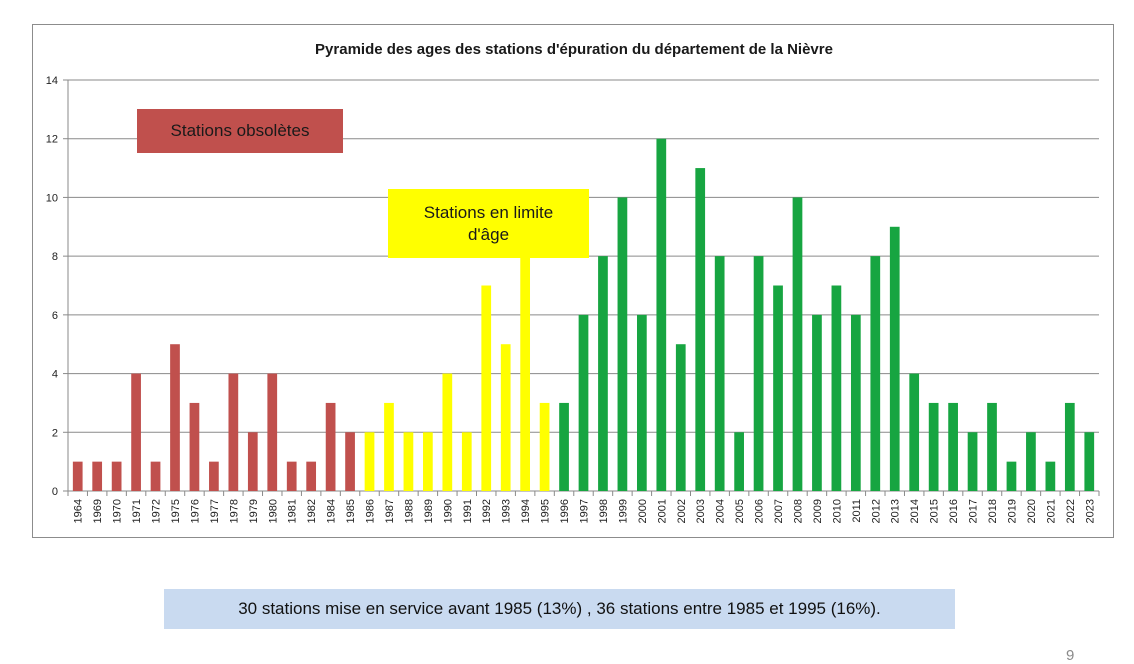 The width and height of the screenshot is (1134, 664). What do you see at coordinates (721, 511) in the screenshot?
I see `xtick-label-2004: 2004` at bounding box center [721, 511].